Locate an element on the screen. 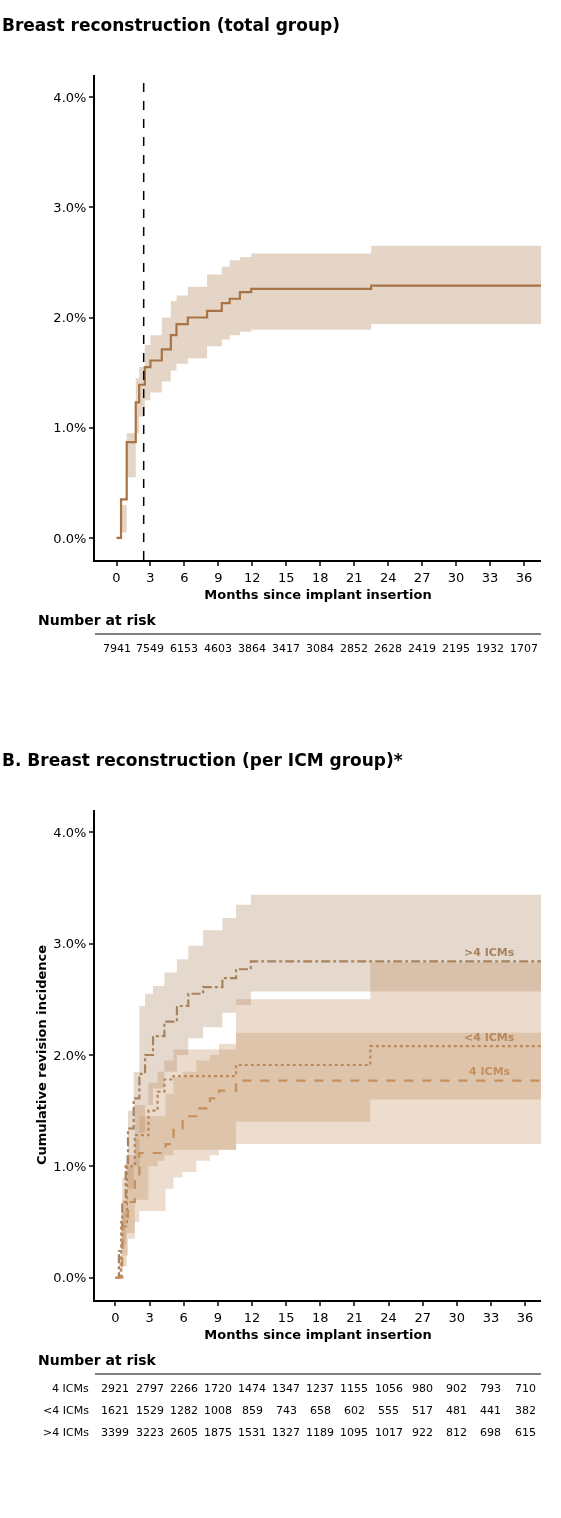  text: 710 is located at coordinates (525, 1388).